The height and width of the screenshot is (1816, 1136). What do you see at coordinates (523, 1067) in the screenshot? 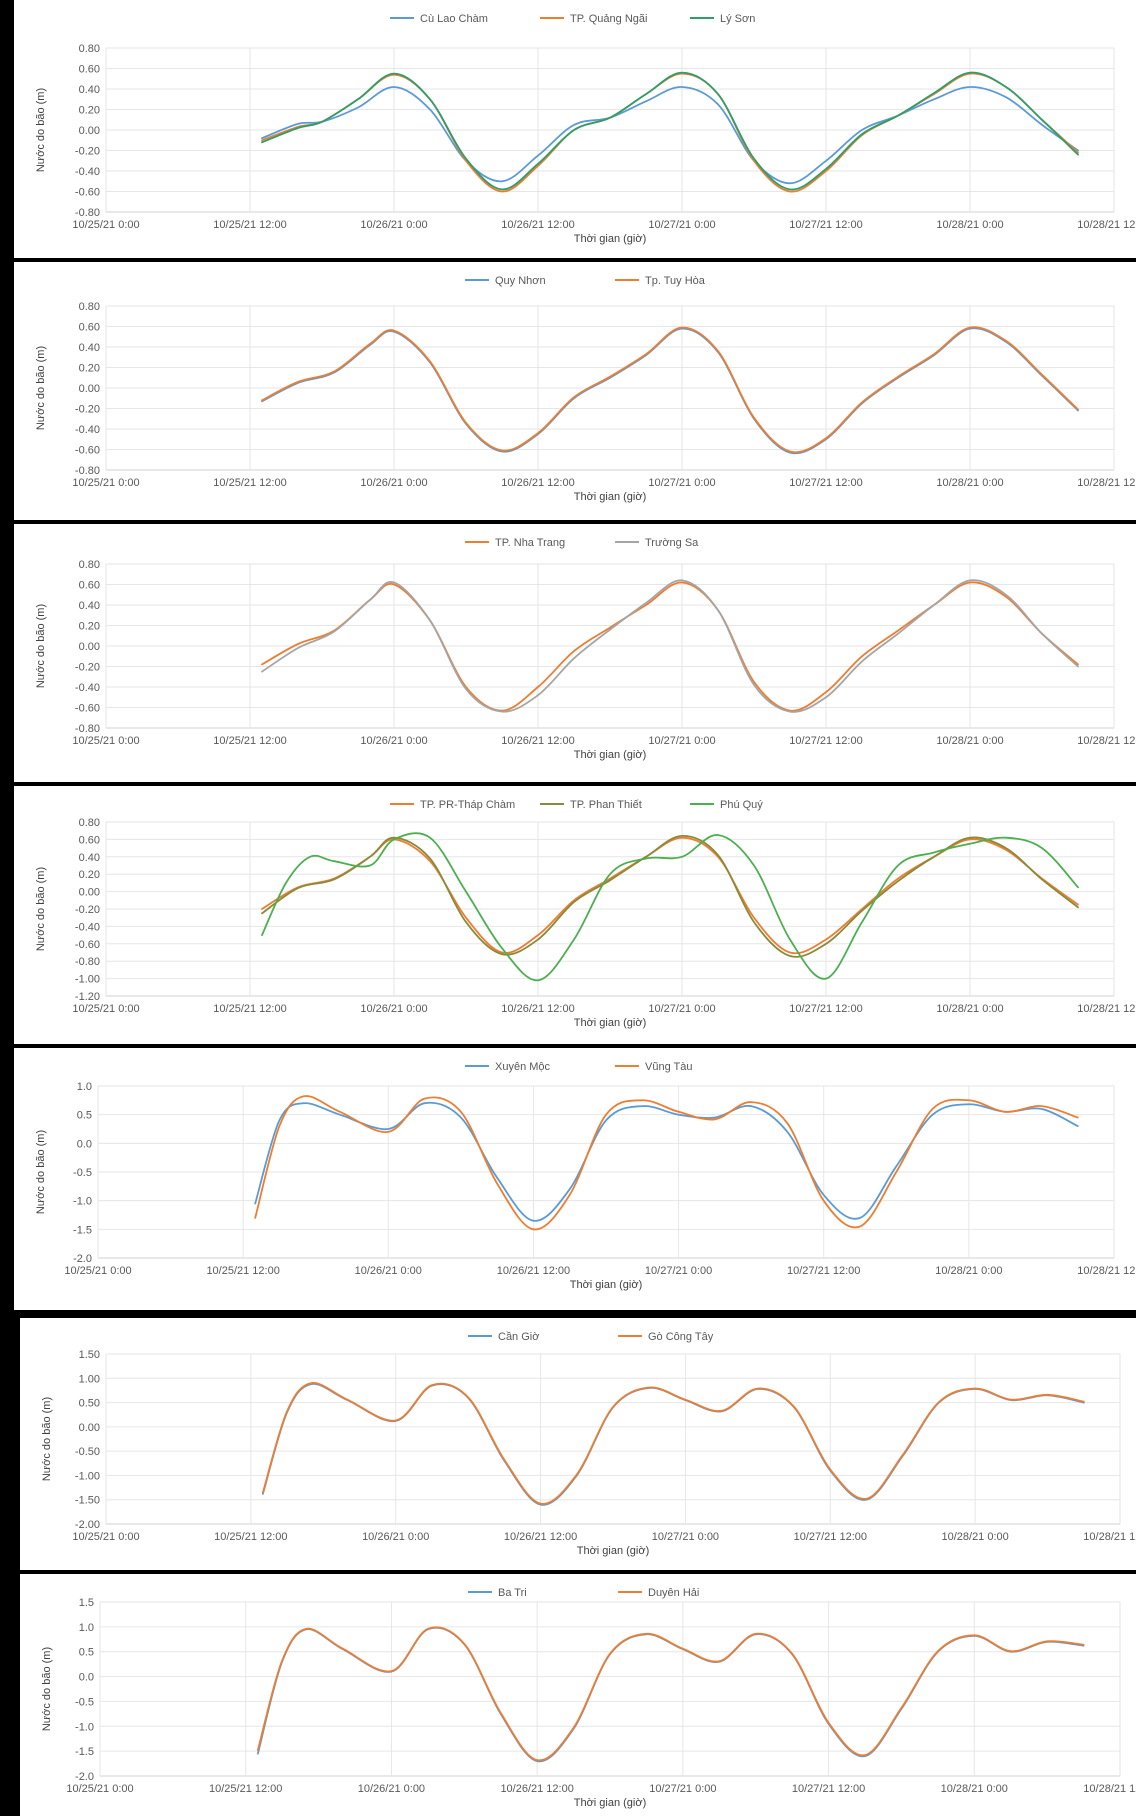
I see `legend-entry-1: Xuyên Mộc` at bounding box center [523, 1067].